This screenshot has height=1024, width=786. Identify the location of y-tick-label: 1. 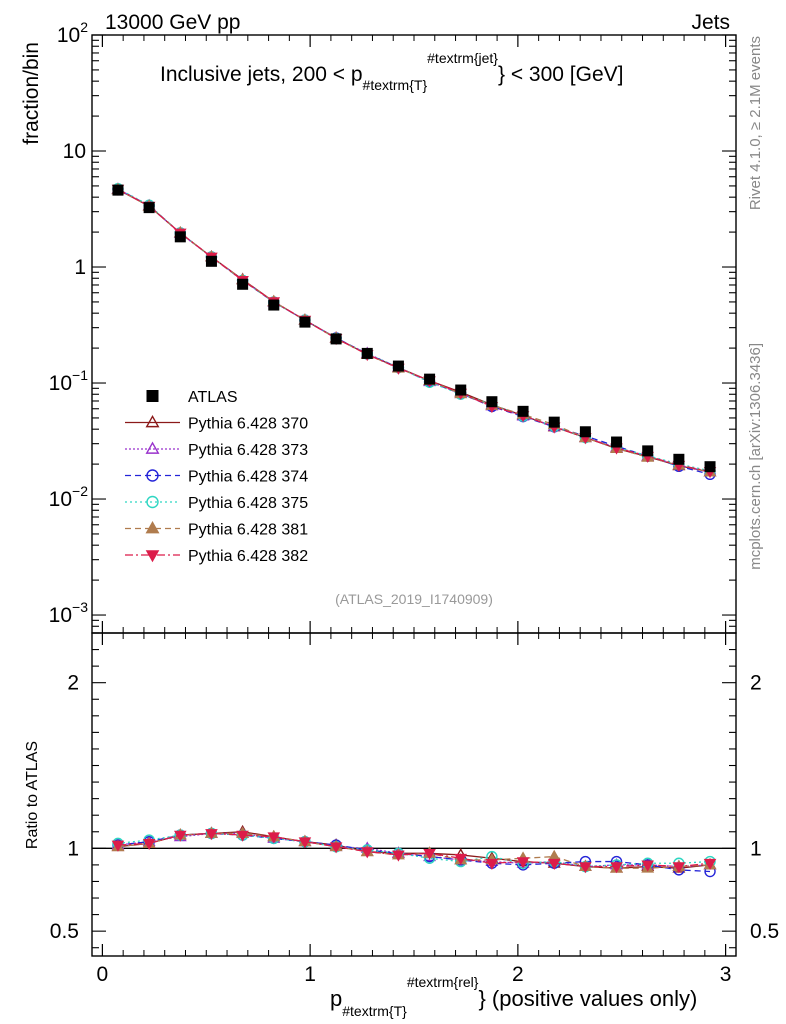
(80, 267).